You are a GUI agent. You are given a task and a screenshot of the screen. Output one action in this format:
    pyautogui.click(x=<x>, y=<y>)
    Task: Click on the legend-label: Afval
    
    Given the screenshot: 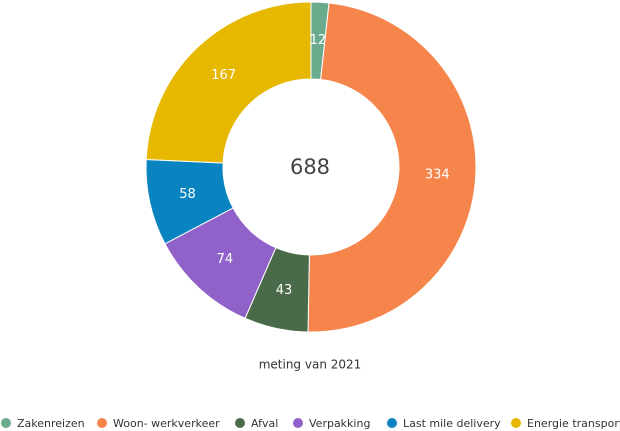 What is the action you would take?
    pyautogui.click(x=264, y=423)
    